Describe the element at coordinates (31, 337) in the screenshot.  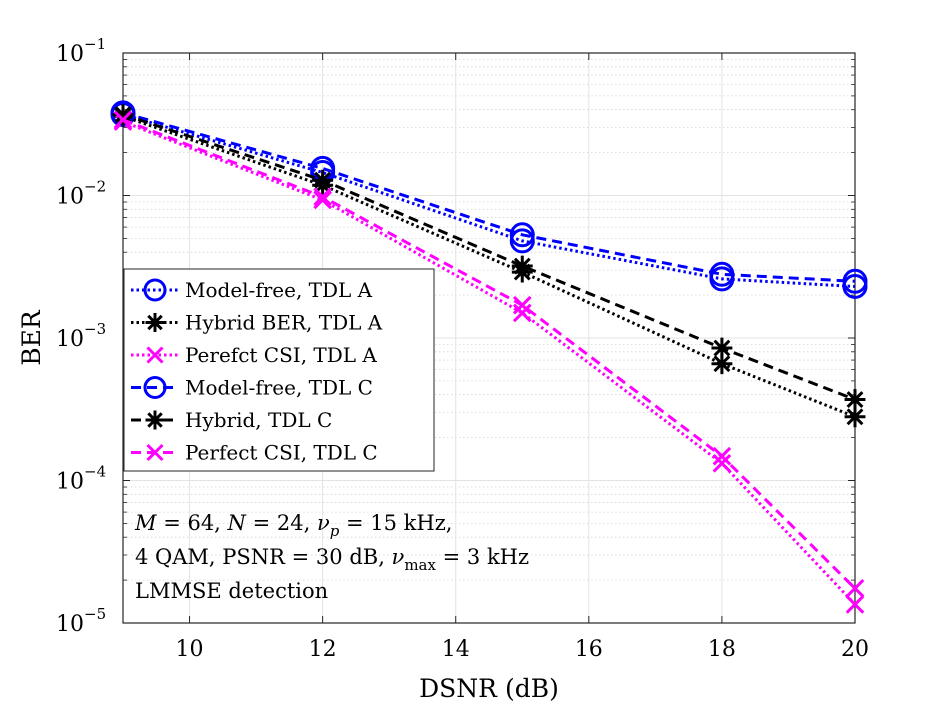
I see `y-axis-label: BER` at that location.